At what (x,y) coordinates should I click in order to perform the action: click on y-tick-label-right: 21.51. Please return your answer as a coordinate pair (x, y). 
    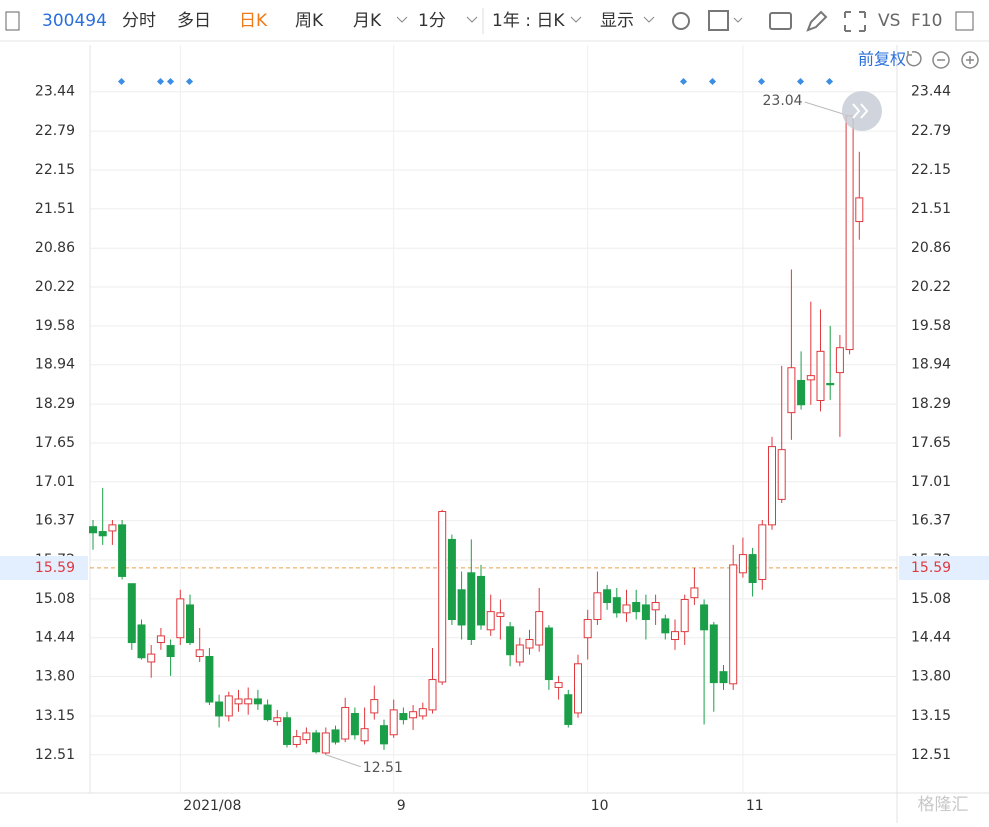
    Looking at the image, I should click on (931, 209).